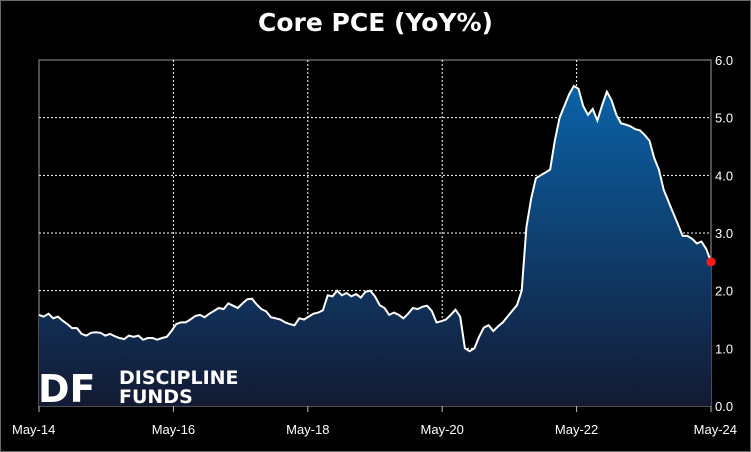 This screenshot has height=452, width=751. What do you see at coordinates (724, 406) in the screenshot?
I see `y-tick-label: 0.0` at bounding box center [724, 406].